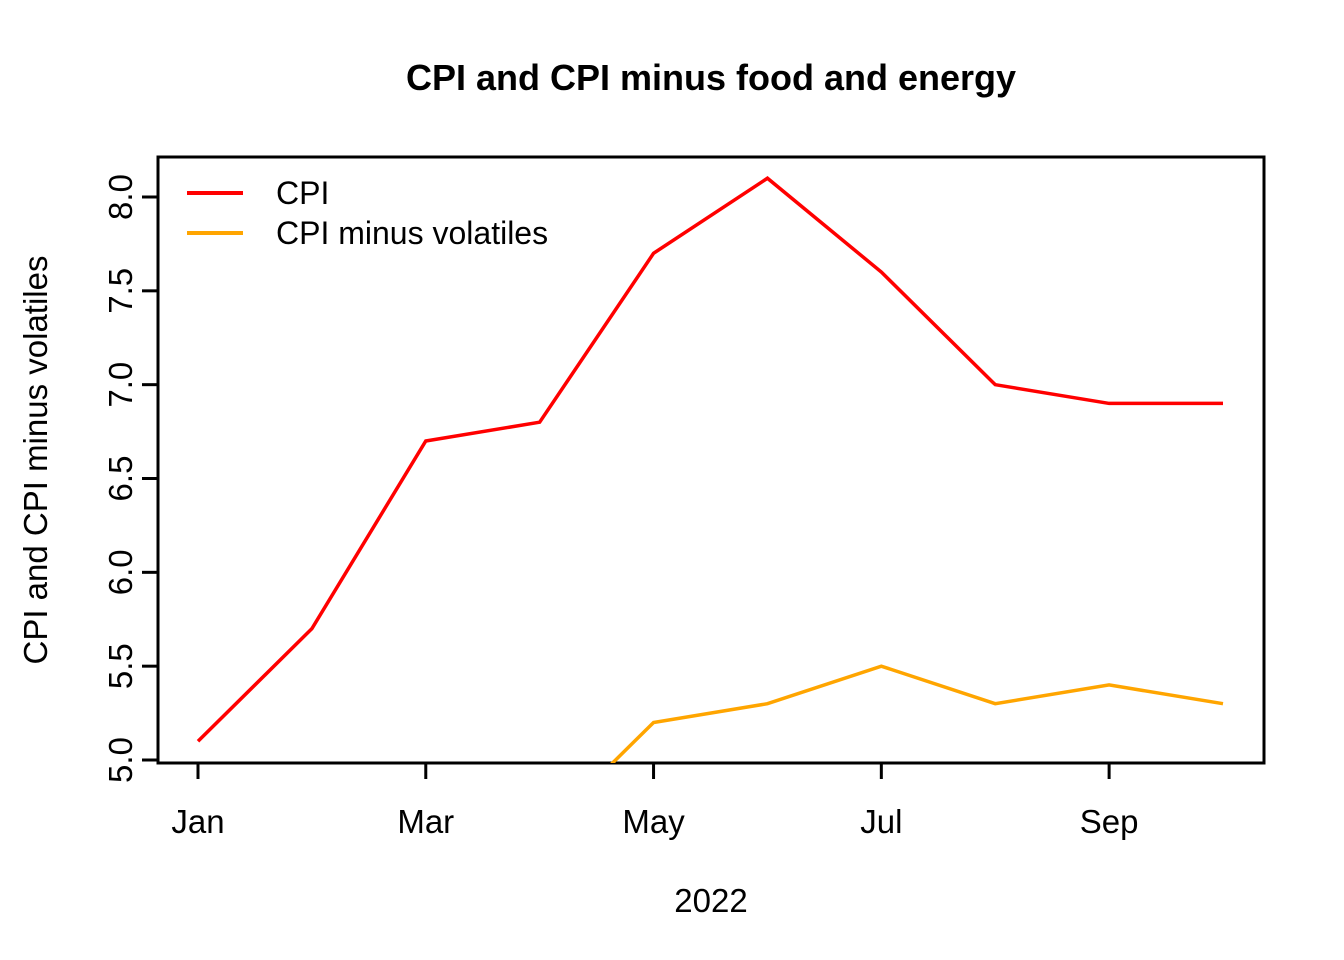  Describe the element at coordinates (120, 385) in the screenshot. I see `y-tick-label: 7.0` at that location.